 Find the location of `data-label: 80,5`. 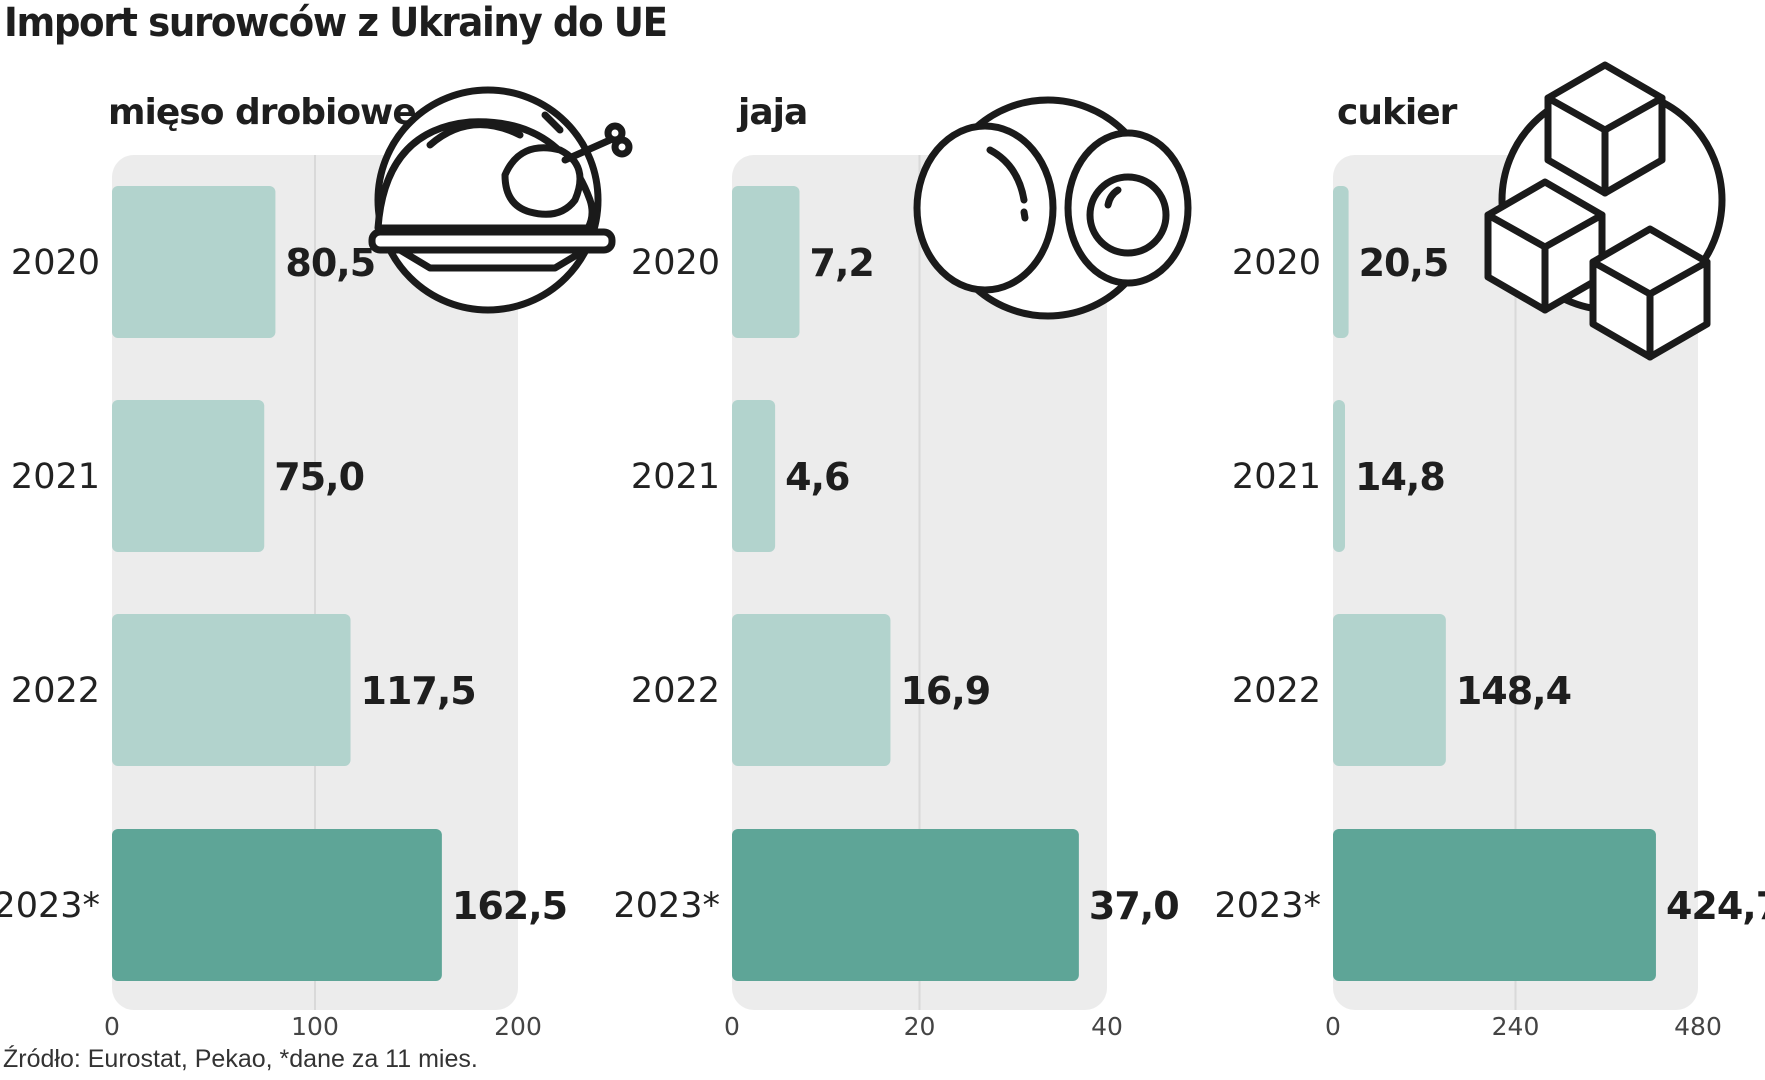

data-label: 80,5 is located at coordinates (330, 263).